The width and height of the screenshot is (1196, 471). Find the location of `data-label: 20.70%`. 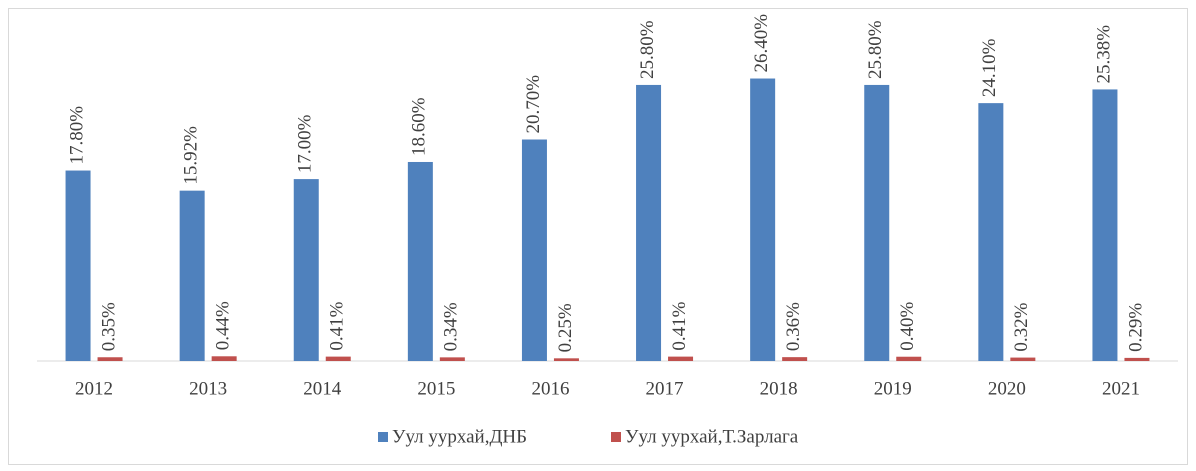

data-label: 20.70% is located at coordinates (533, 104).